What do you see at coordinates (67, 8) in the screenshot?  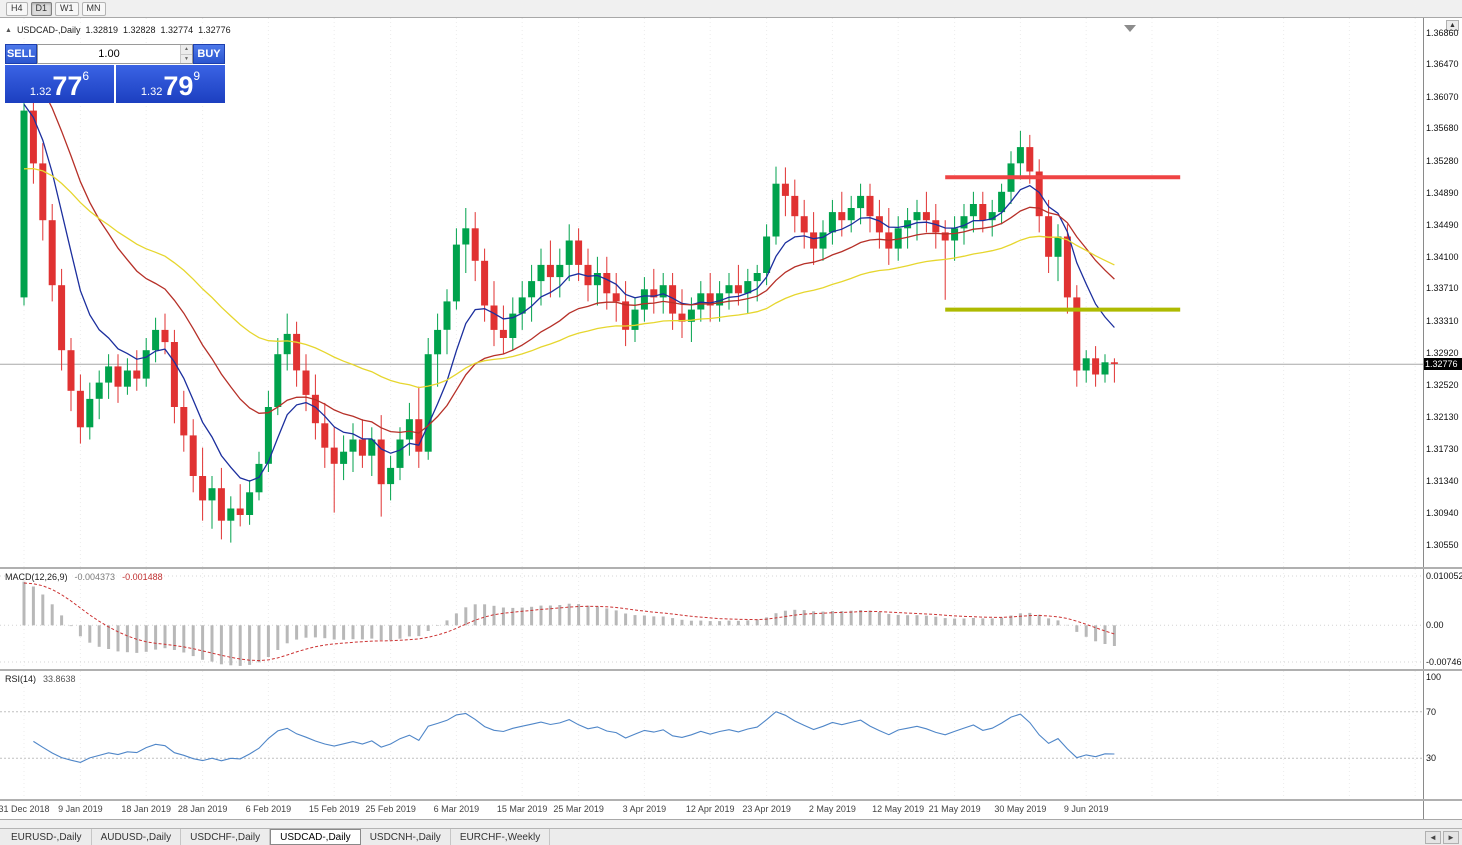 I see `timeframe-w1-button: W1` at bounding box center [67, 8].